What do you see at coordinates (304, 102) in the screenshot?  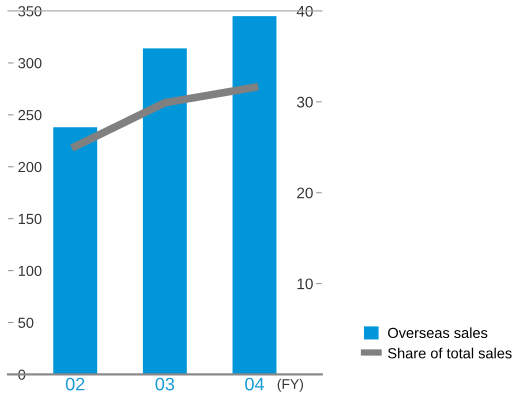 I see `y2-tick-label: 30` at bounding box center [304, 102].